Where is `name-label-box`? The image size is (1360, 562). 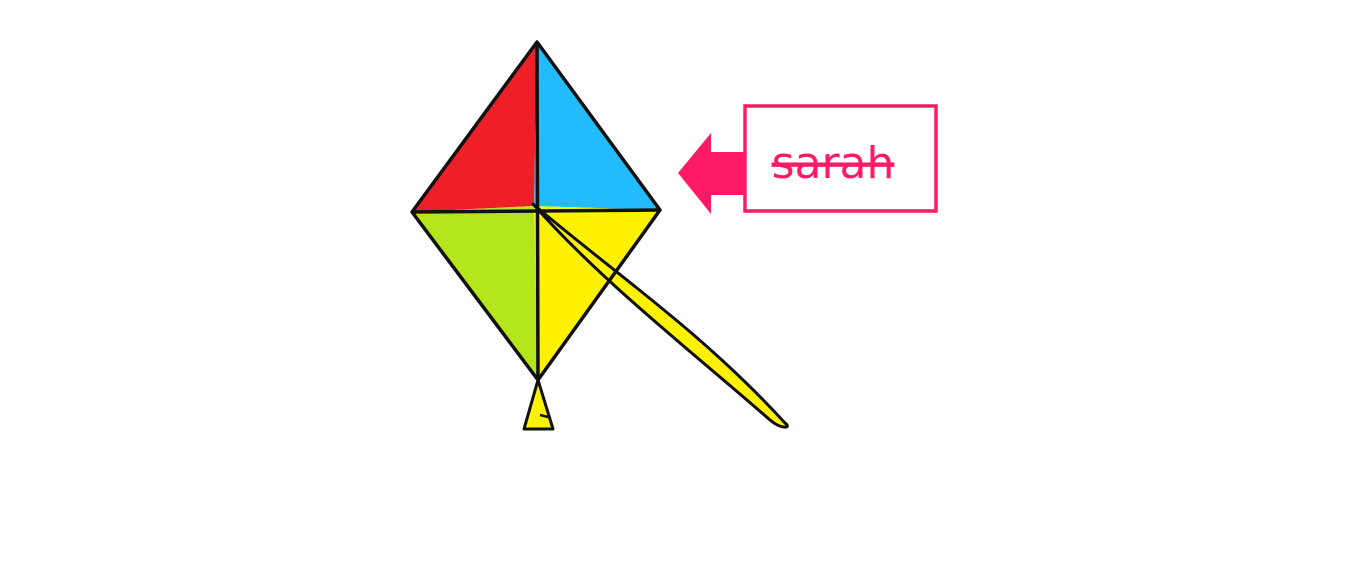 name-label-box is located at coordinates (840, 158).